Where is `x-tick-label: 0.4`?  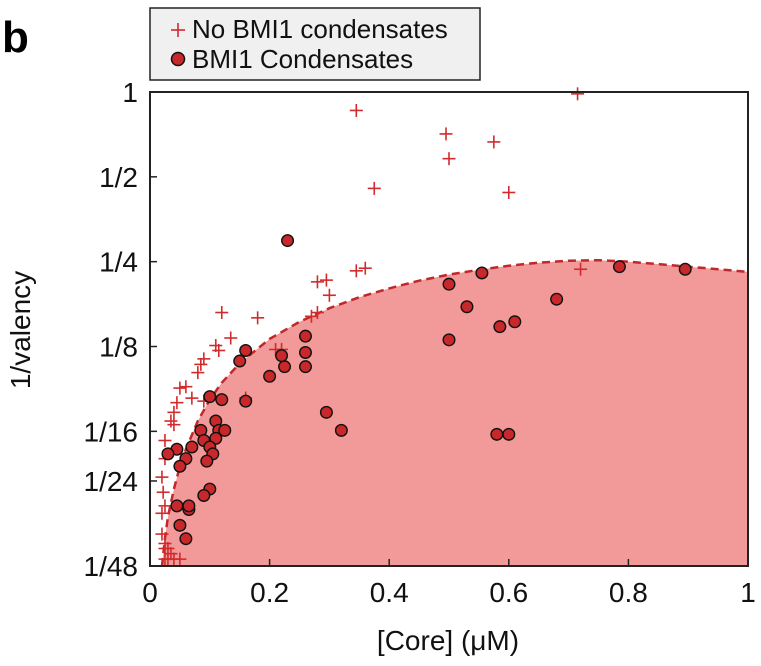 x-tick-label: 0.4 is located at coordinates (389, 592).